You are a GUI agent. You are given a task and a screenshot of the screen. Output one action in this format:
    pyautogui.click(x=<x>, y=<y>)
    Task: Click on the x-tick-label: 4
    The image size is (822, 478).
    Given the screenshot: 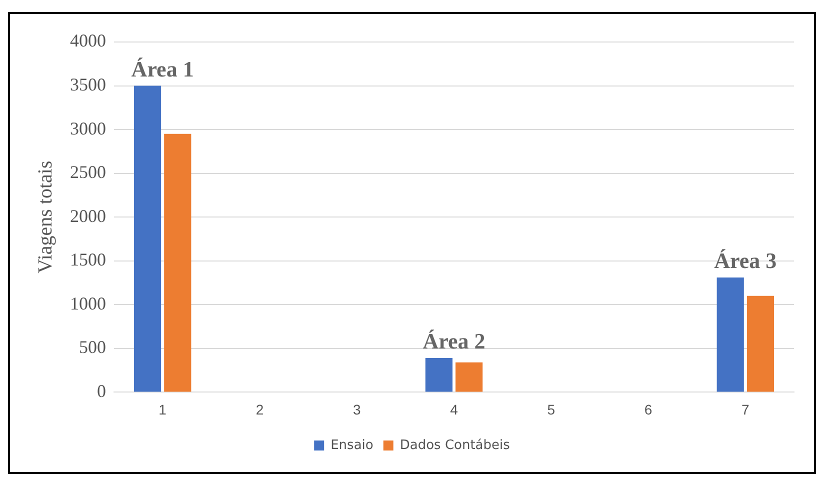 What is the action you would take?
    pyautogui.click(x=454, y=409)
    